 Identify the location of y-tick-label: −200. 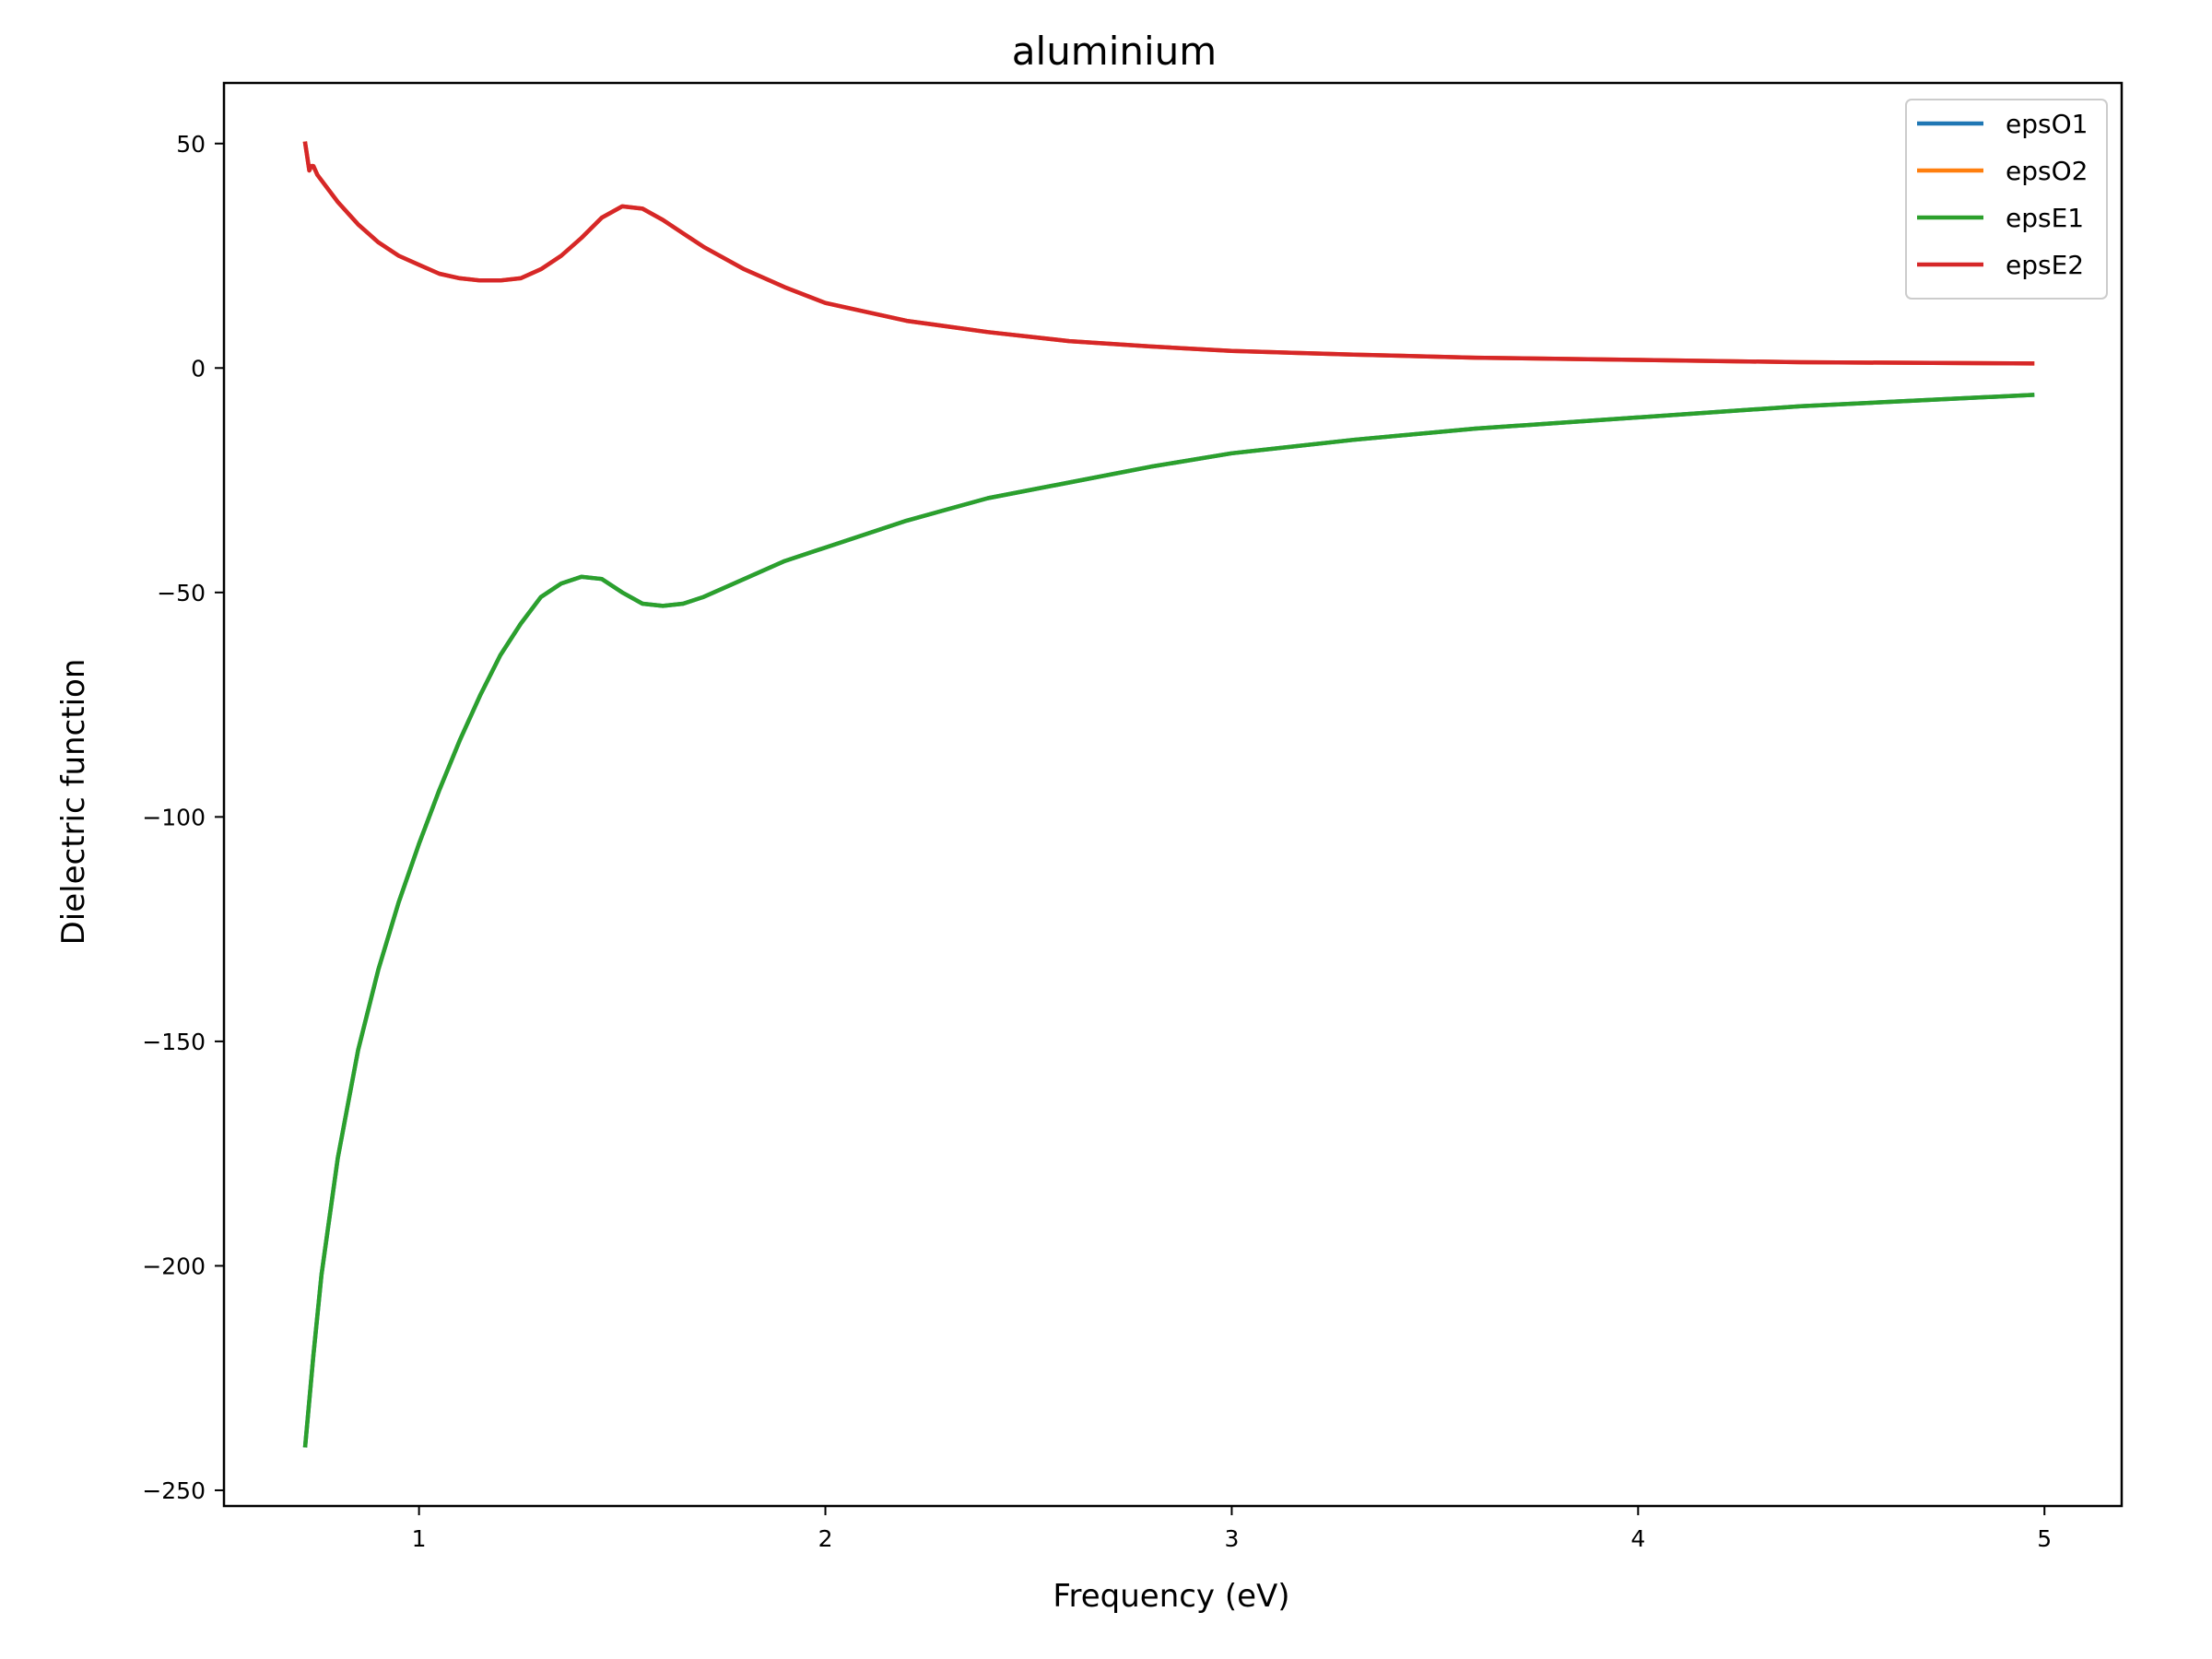
(174, 1266).